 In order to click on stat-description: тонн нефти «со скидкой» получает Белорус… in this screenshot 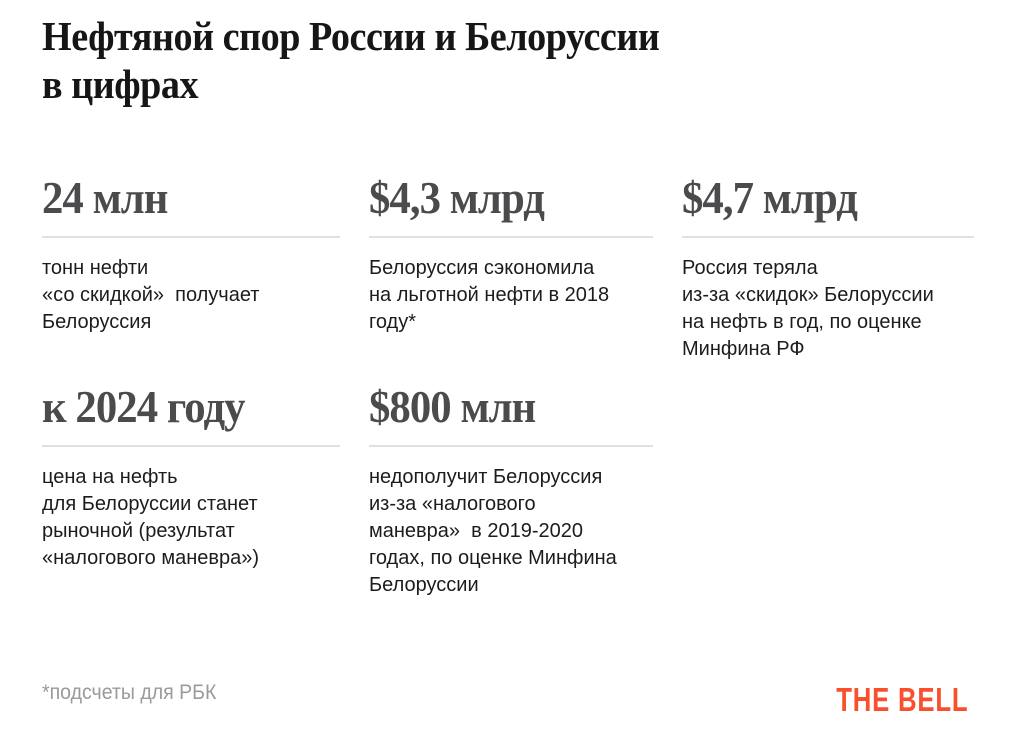, I will do `click(151, 295)`.